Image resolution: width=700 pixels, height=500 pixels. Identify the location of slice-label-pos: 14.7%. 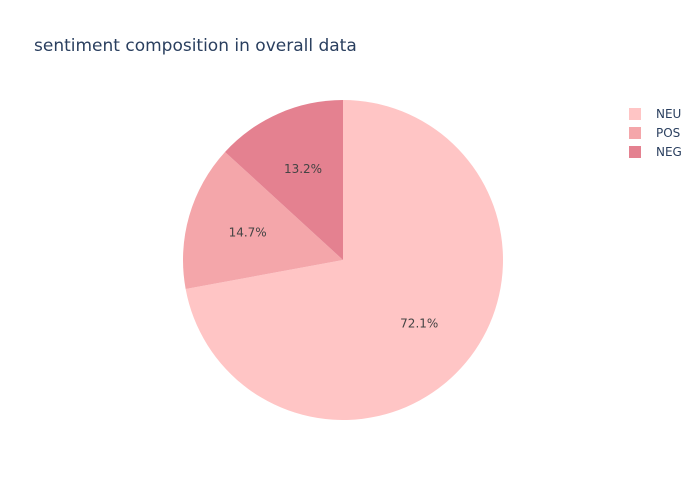
(248, 233).